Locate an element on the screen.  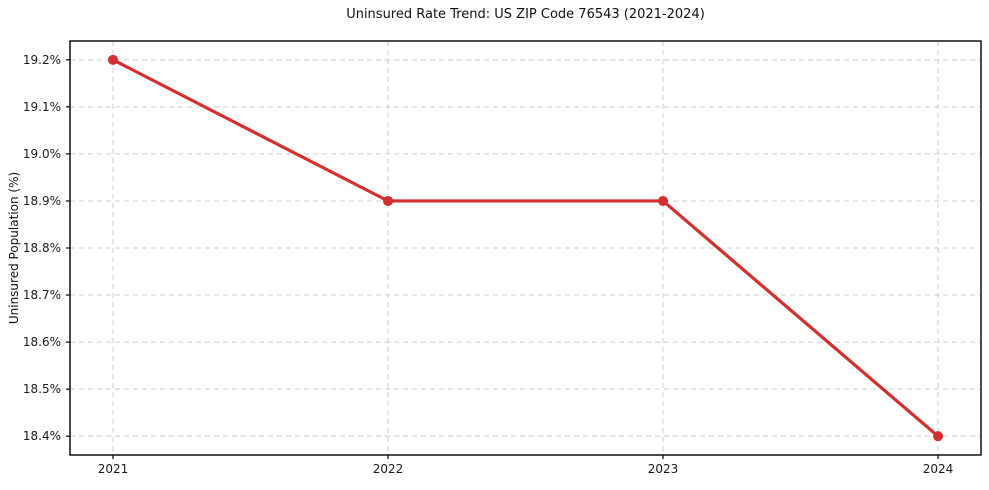
y-tick-label: 18.6% is located at coordinates (42, 342).